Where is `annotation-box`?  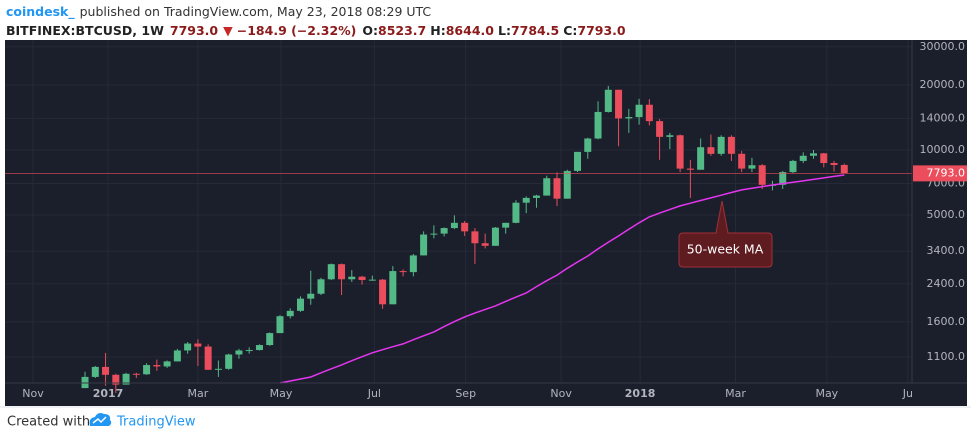 annotation-box is located at coordinates (725, 234).